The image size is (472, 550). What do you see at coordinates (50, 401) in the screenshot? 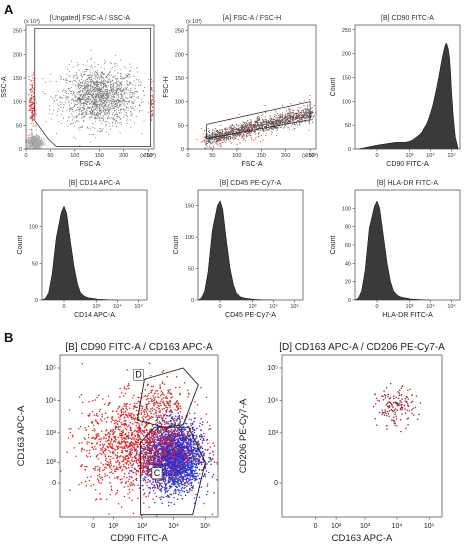
I see `scatter-cd90-cd163-ytick-label: 10⁴` at bounding box center [50, 401].